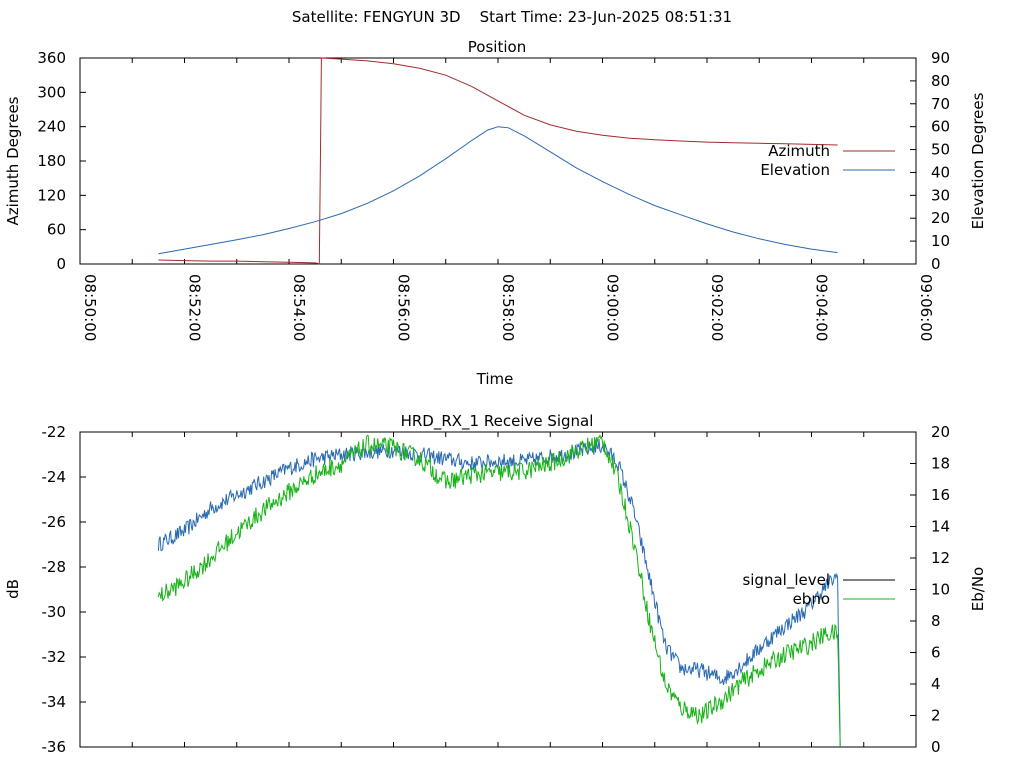  Describe the element at coordinates (936, 653) in the screenshot. I see `y-right-tick-label: 6` at that location.